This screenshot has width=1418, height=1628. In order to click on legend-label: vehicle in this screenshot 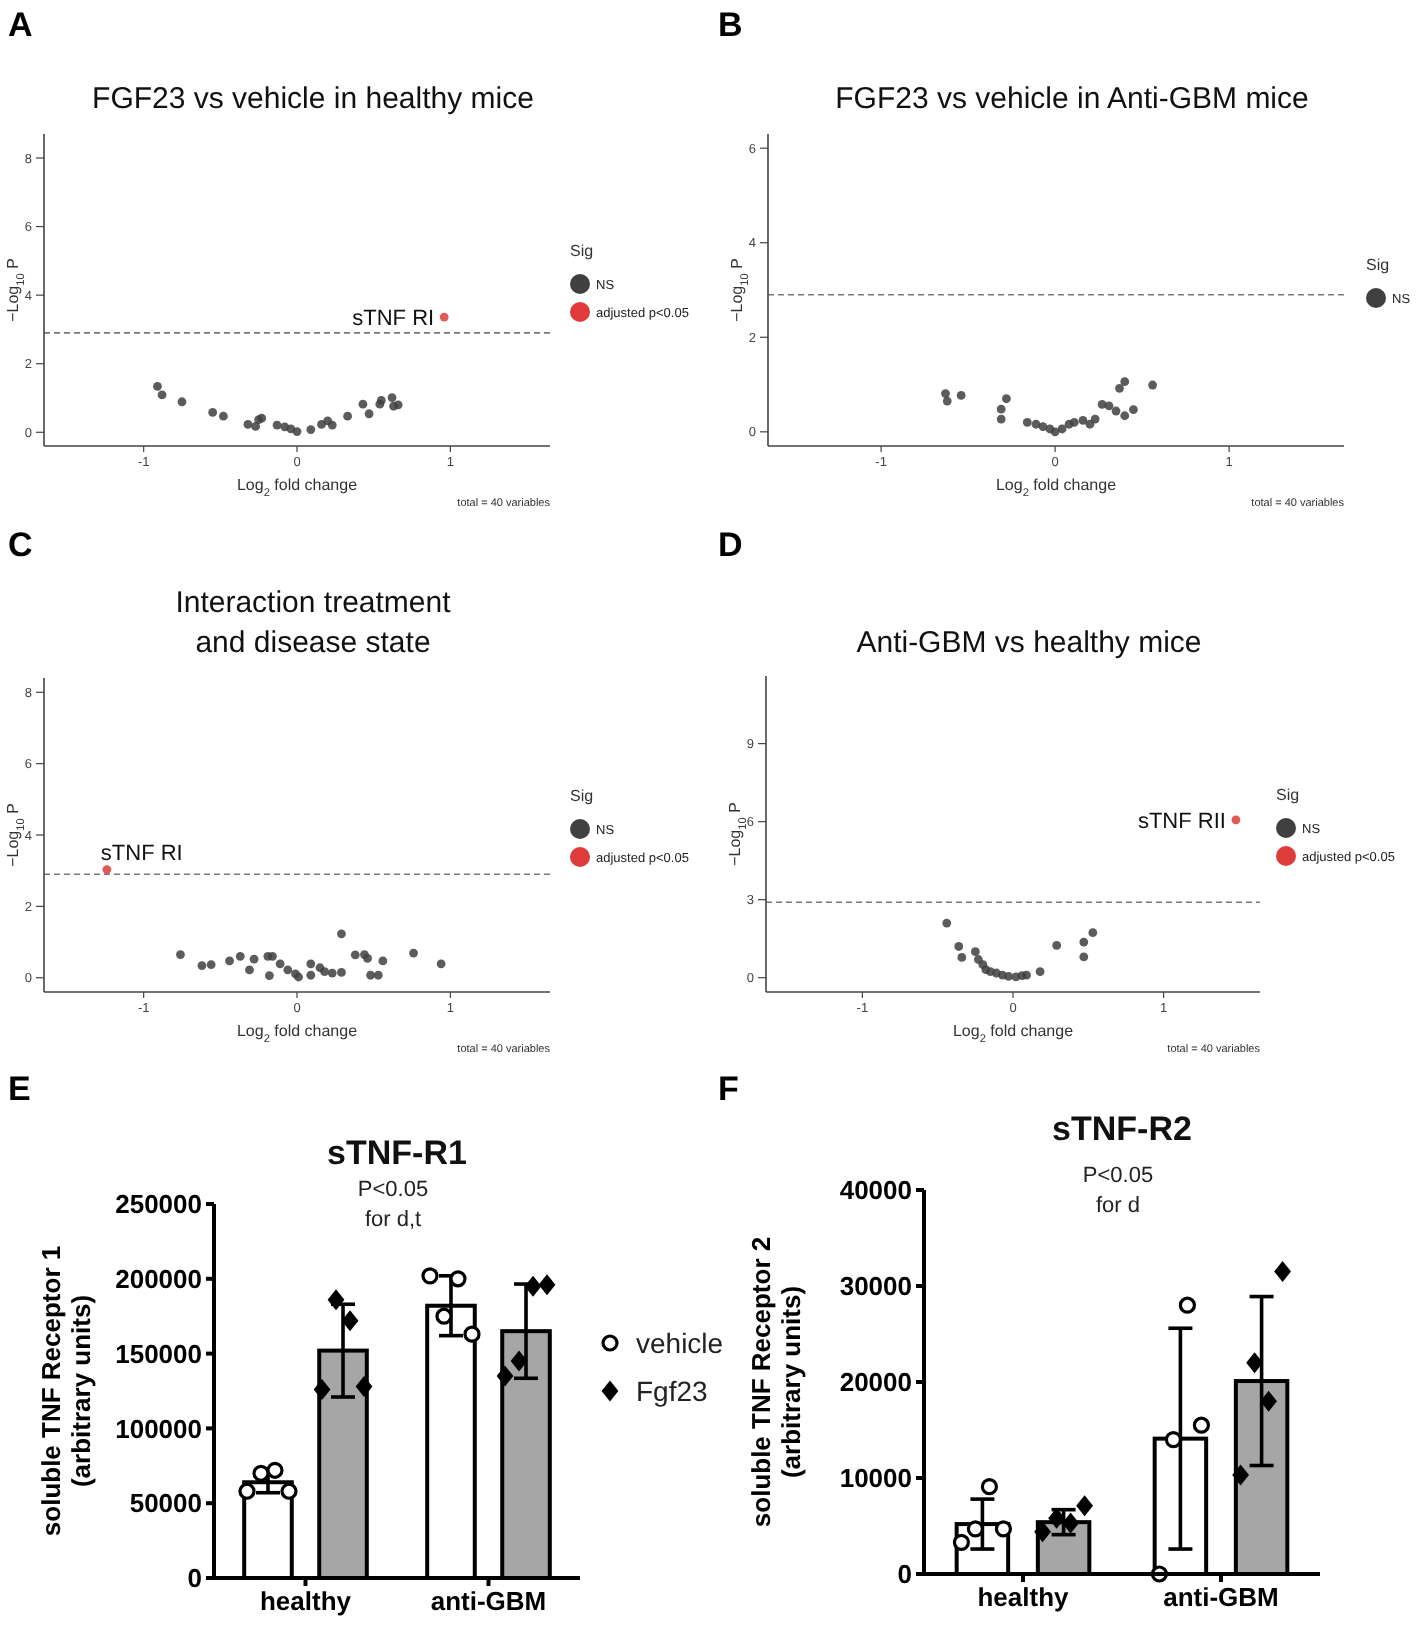, I will do `click(680, 1342)`.